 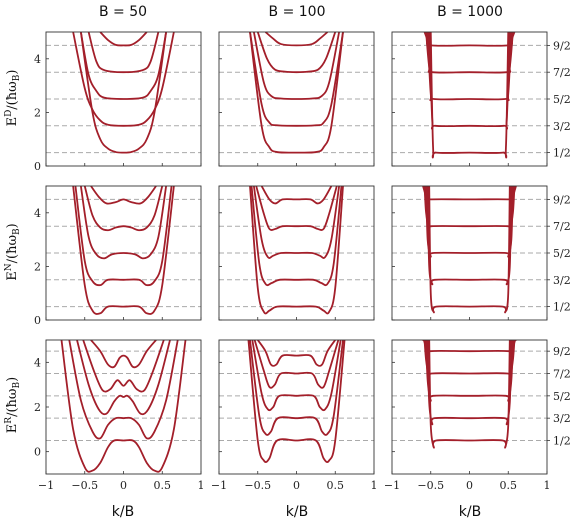 What do you see at coordinates (509, 485) in the screenshot?
I see `panel-robin-col3-xtick-3: 0.5` at bounding box center [509, 485].